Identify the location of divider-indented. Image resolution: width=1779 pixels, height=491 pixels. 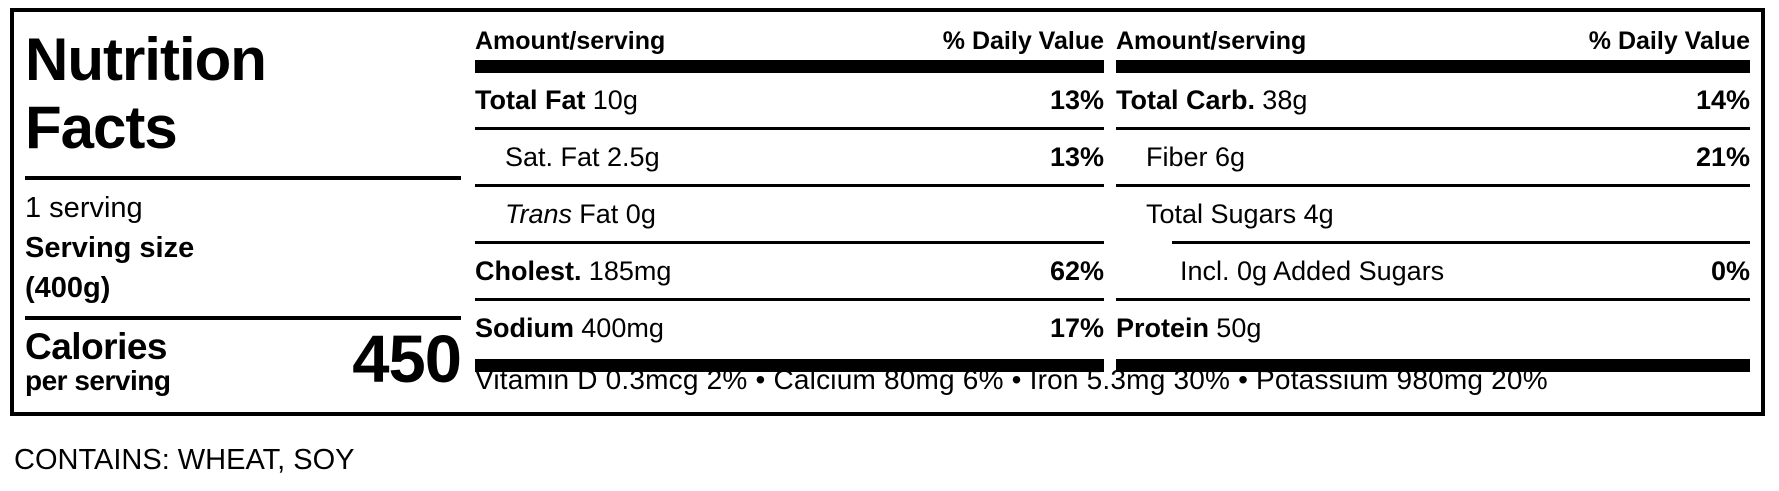
(1461, 242).